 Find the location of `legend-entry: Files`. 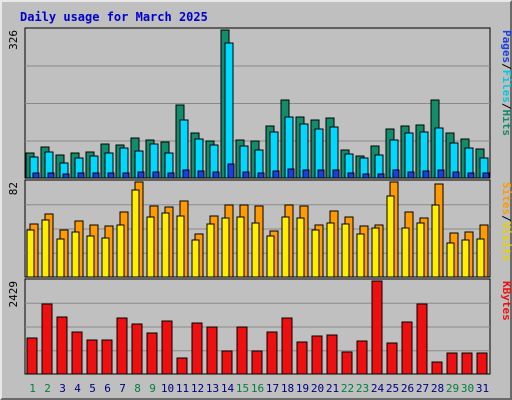

legend-entry: Files is located at coordinates (506, 86).